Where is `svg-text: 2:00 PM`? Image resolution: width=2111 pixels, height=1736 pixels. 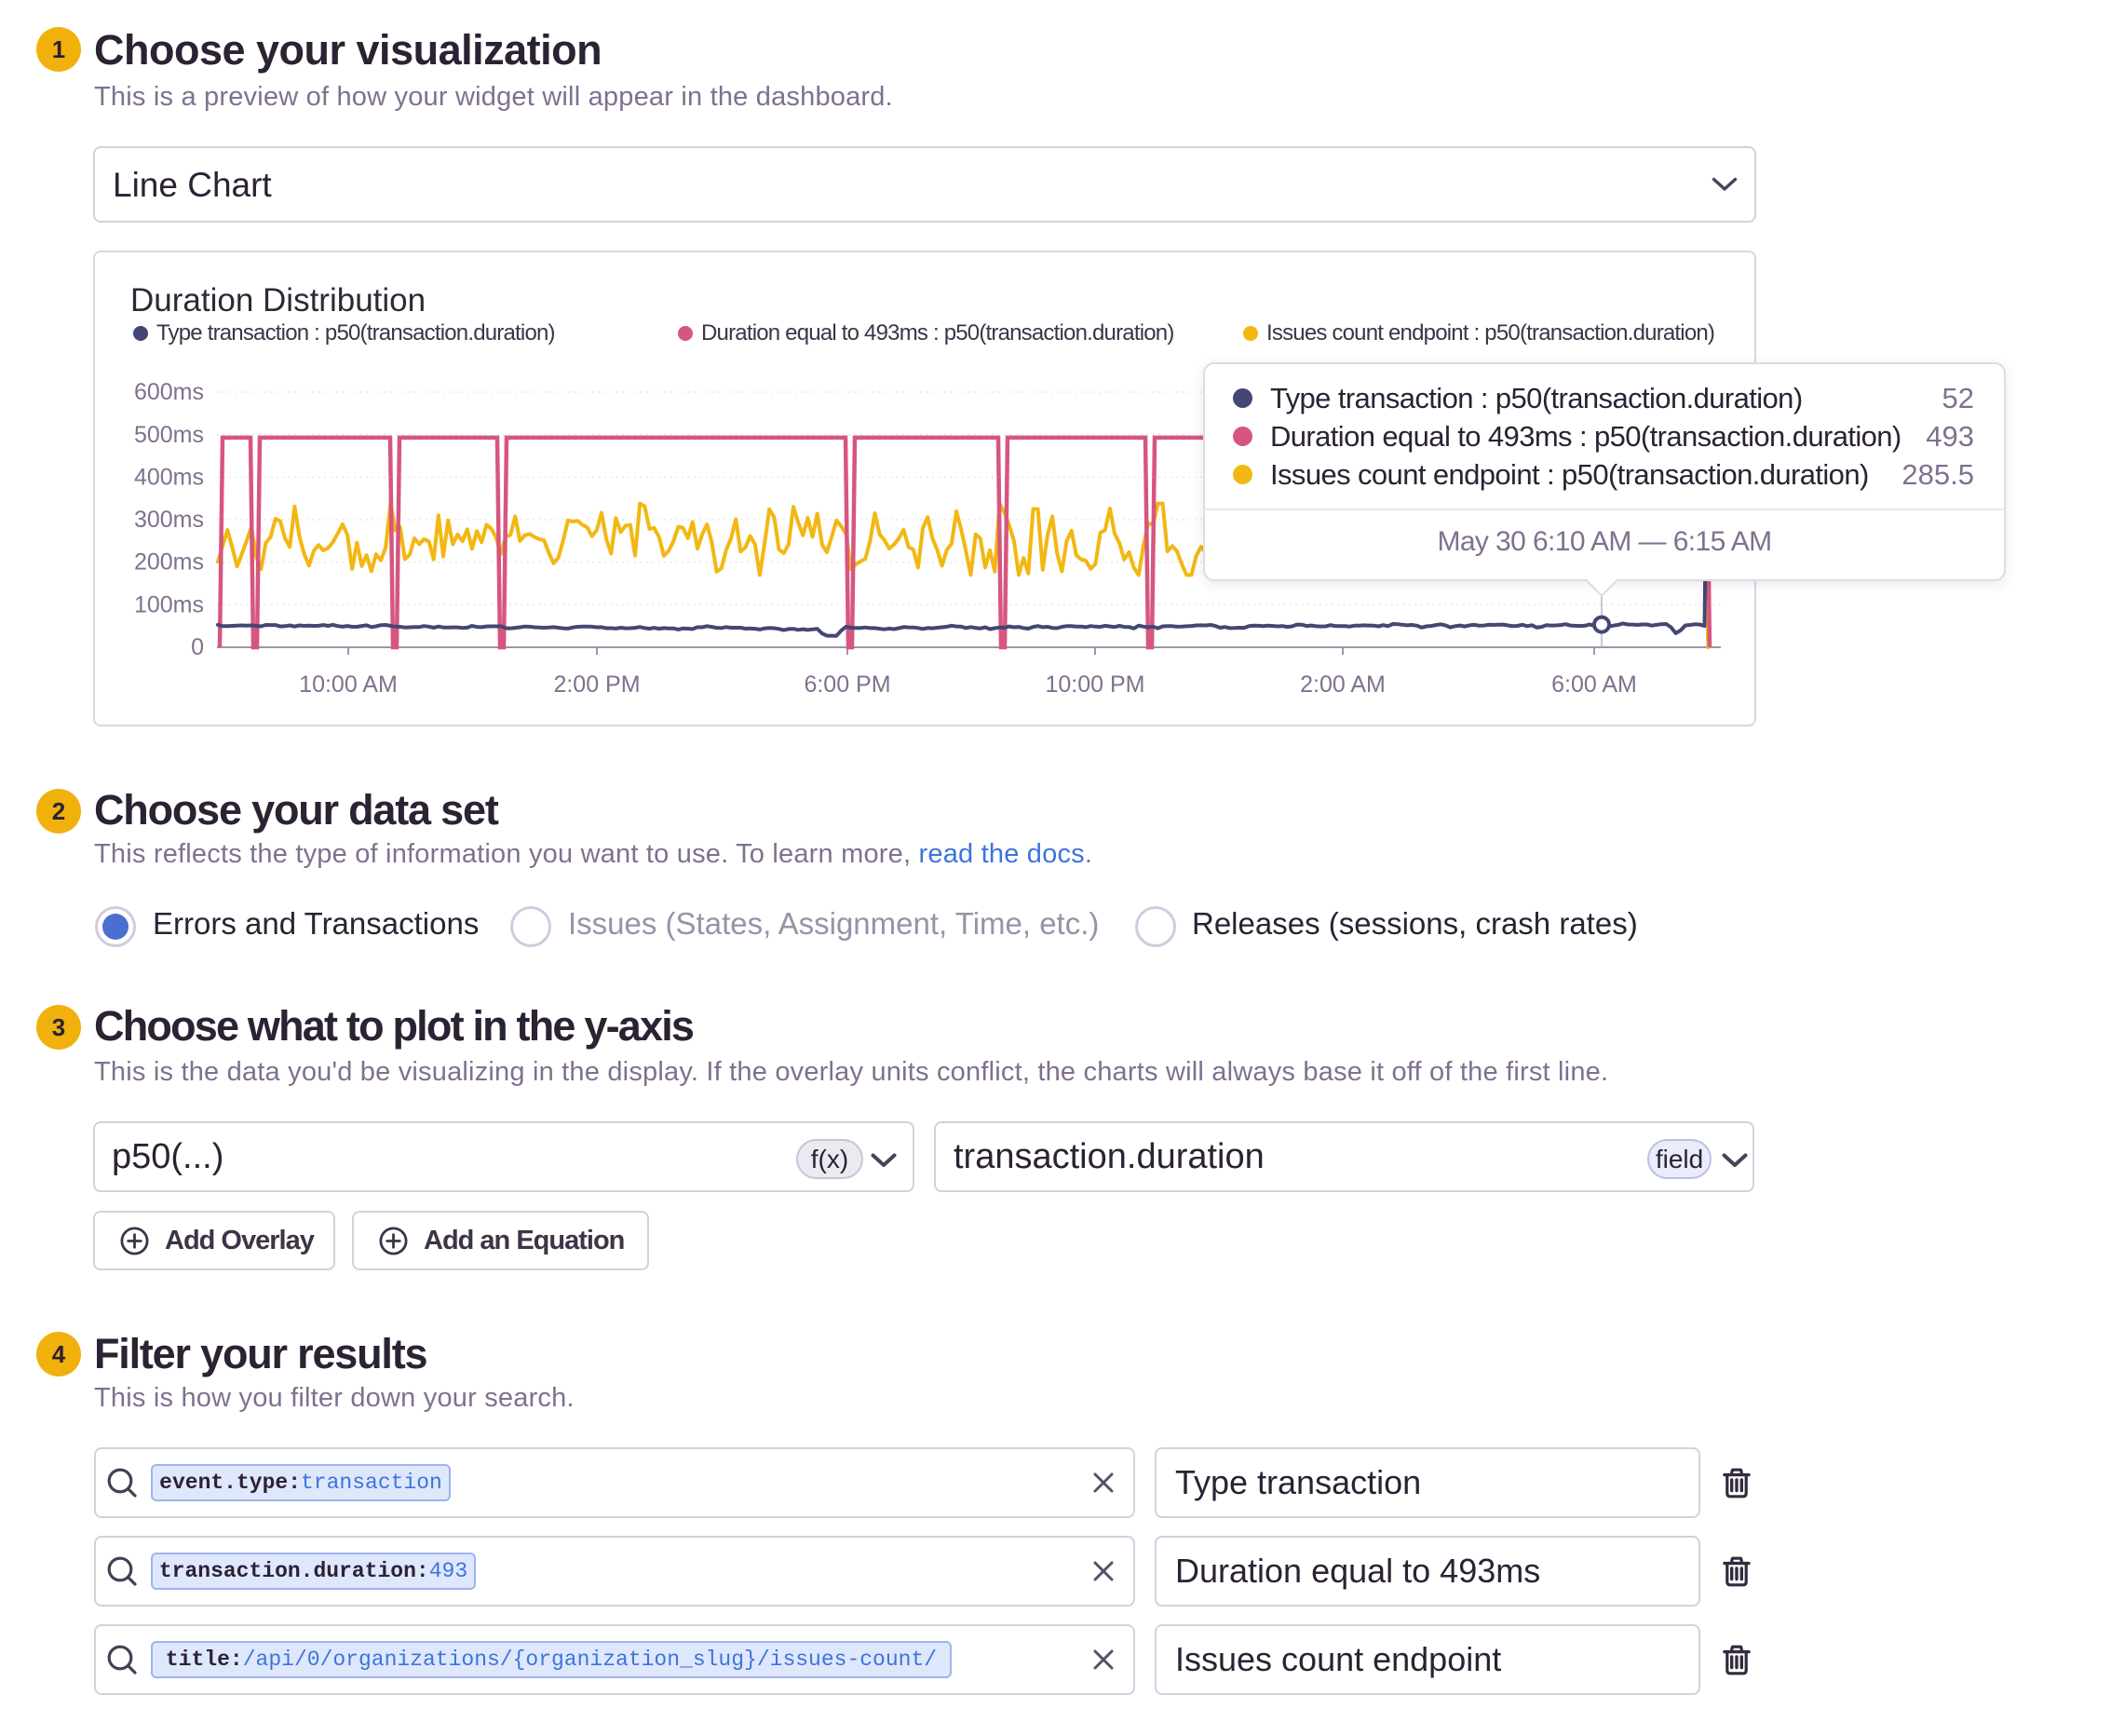 svg-text: 2:00 PM is located at coordinates (596, 684).